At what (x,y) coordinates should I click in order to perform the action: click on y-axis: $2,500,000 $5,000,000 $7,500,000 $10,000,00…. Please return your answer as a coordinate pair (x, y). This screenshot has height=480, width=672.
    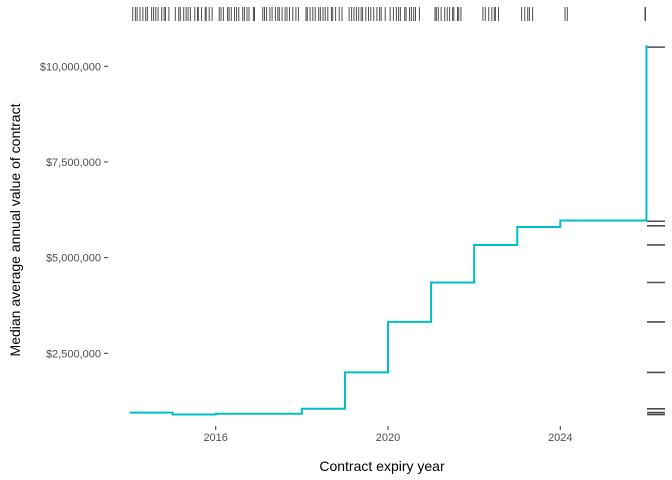
    Looking at the image, I should click on (74, 210).